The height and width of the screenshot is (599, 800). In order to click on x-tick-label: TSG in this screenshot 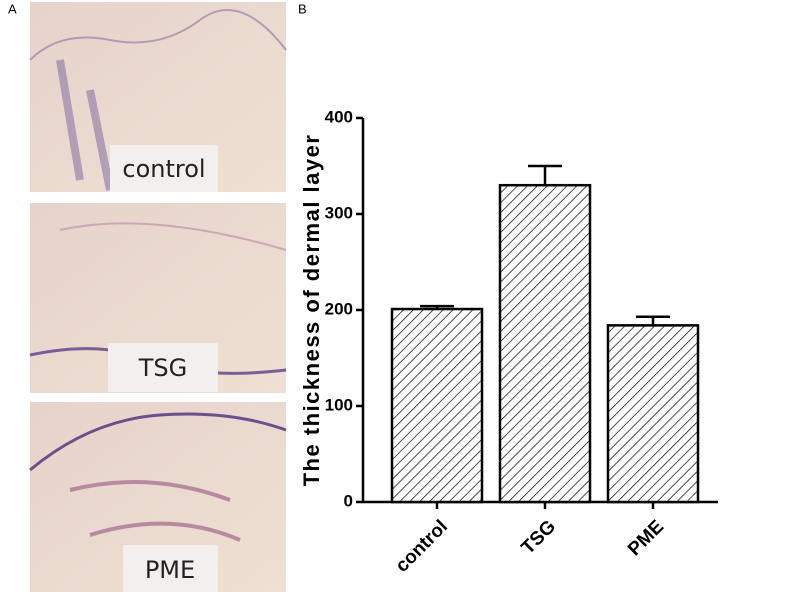, I will do `click(539, 537)`.